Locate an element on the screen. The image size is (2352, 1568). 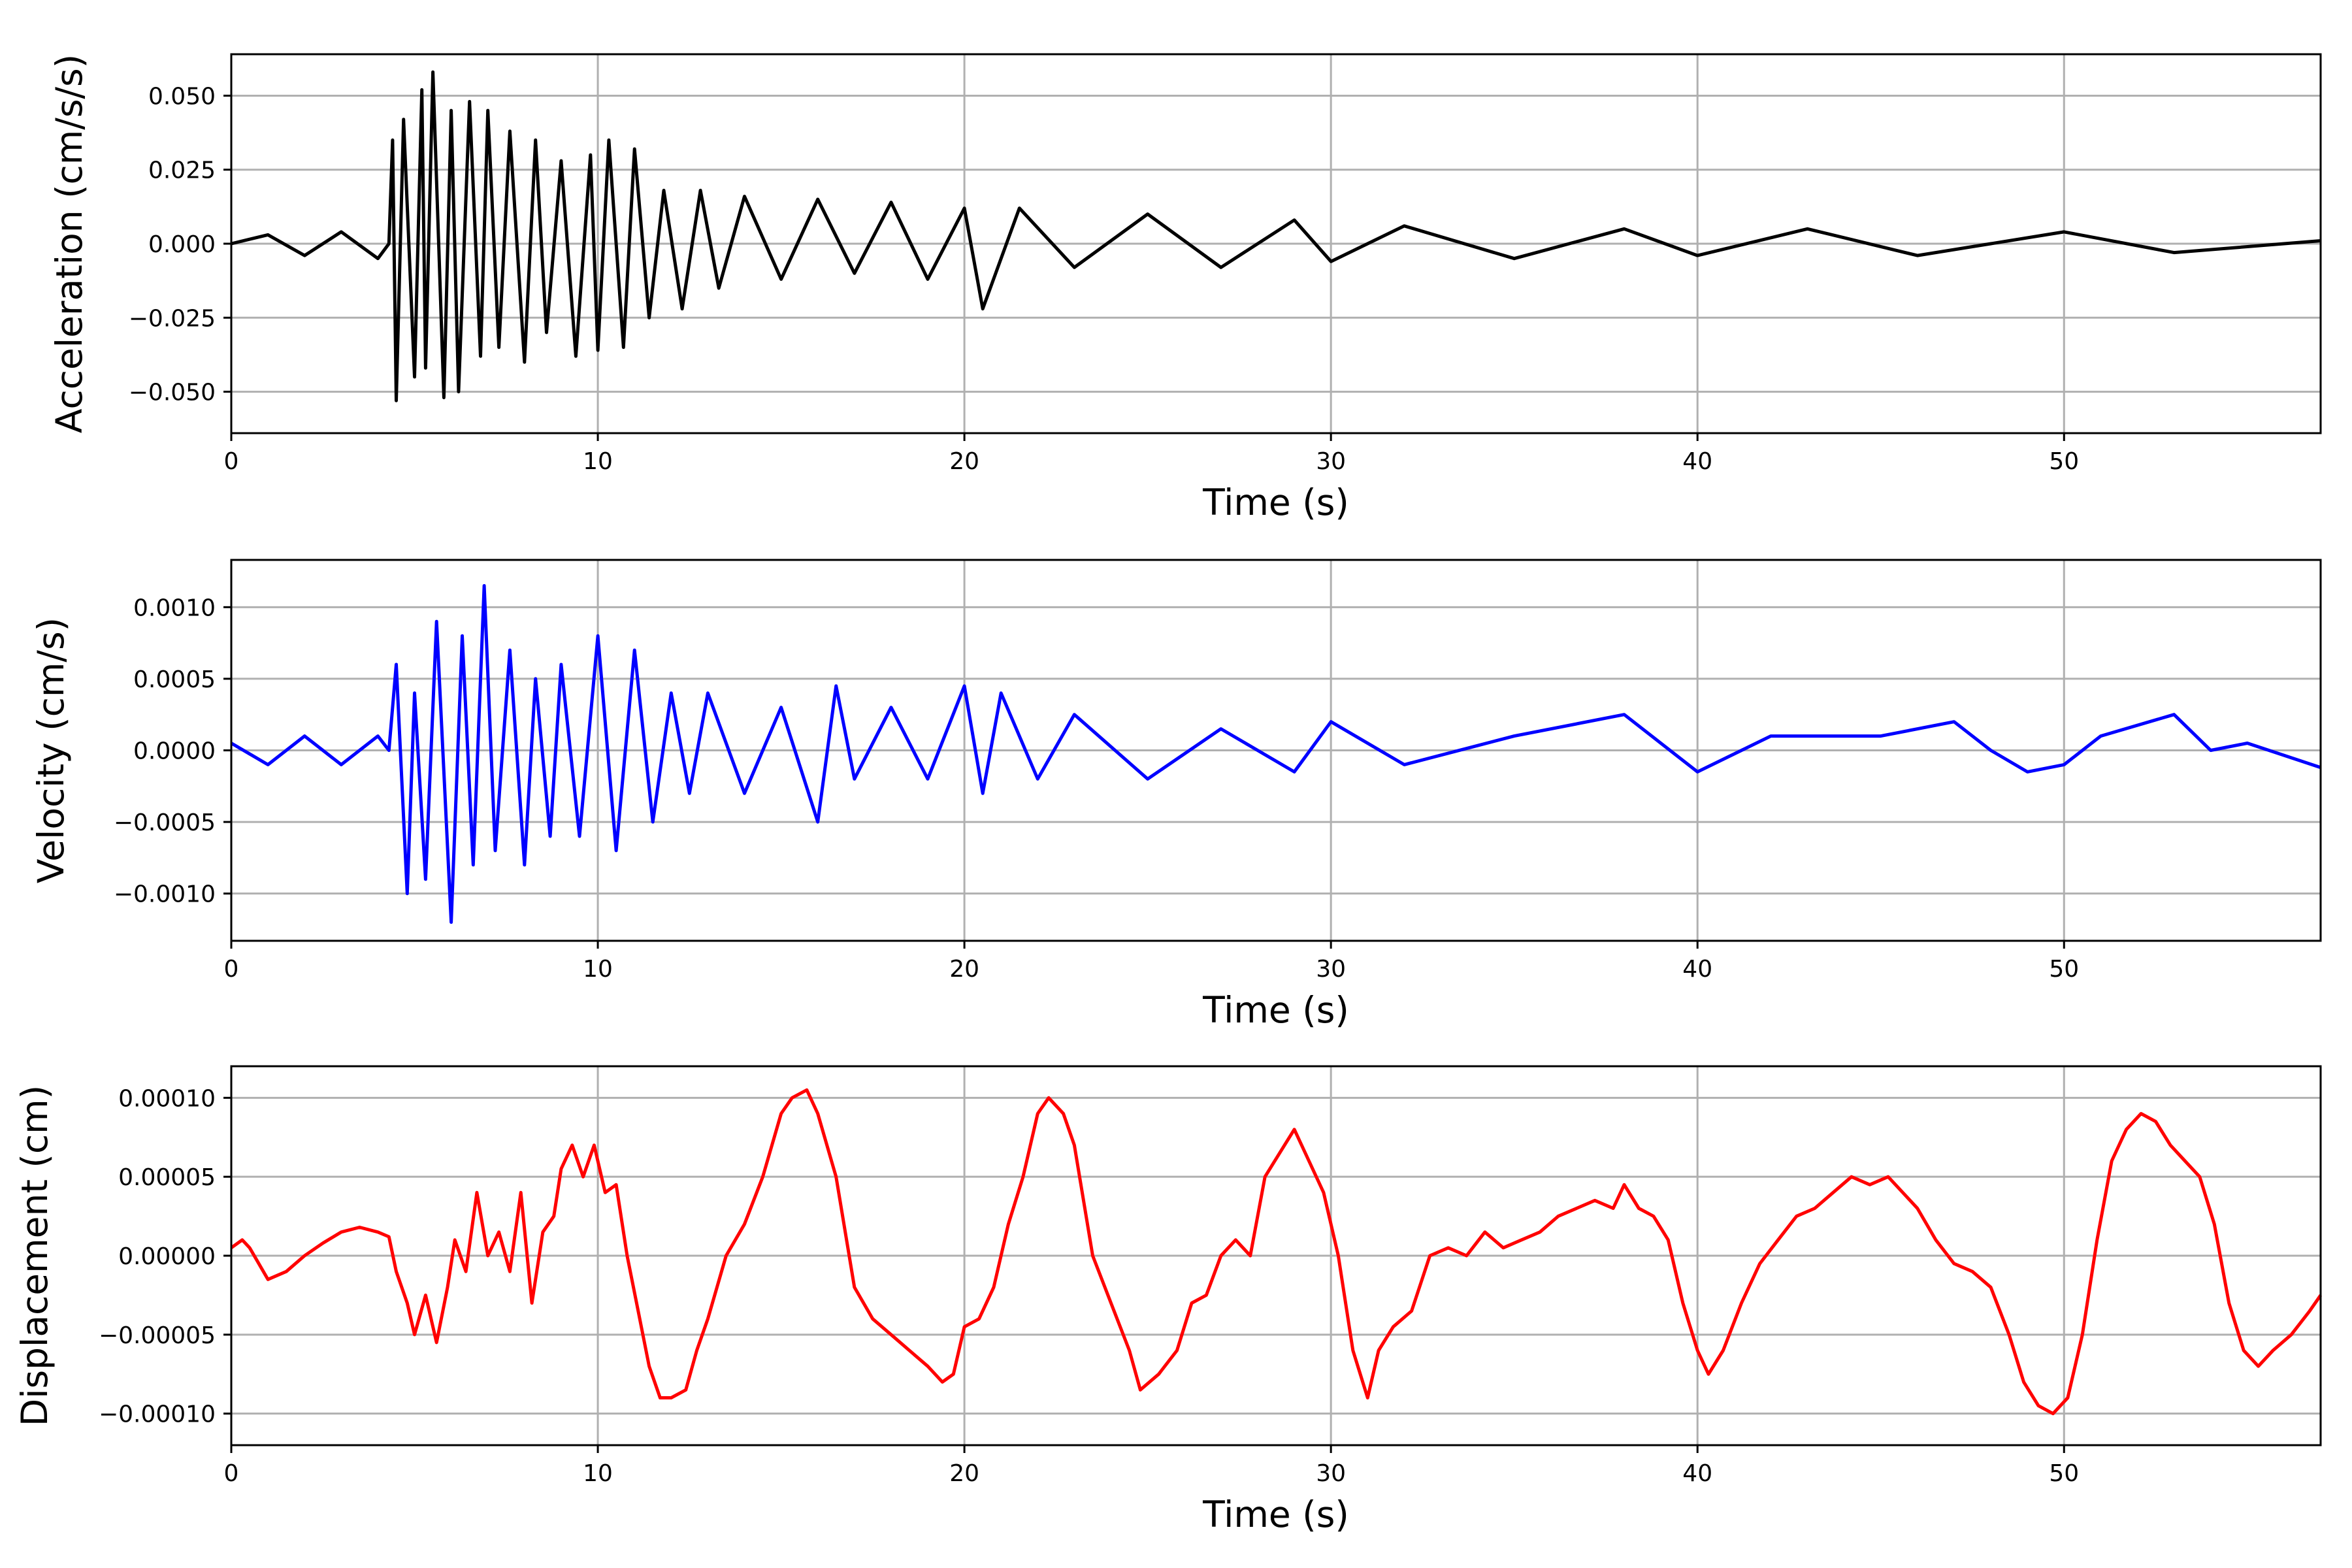
y-axis-label: Displacement (cm) is located at coordinates (35, 1255).